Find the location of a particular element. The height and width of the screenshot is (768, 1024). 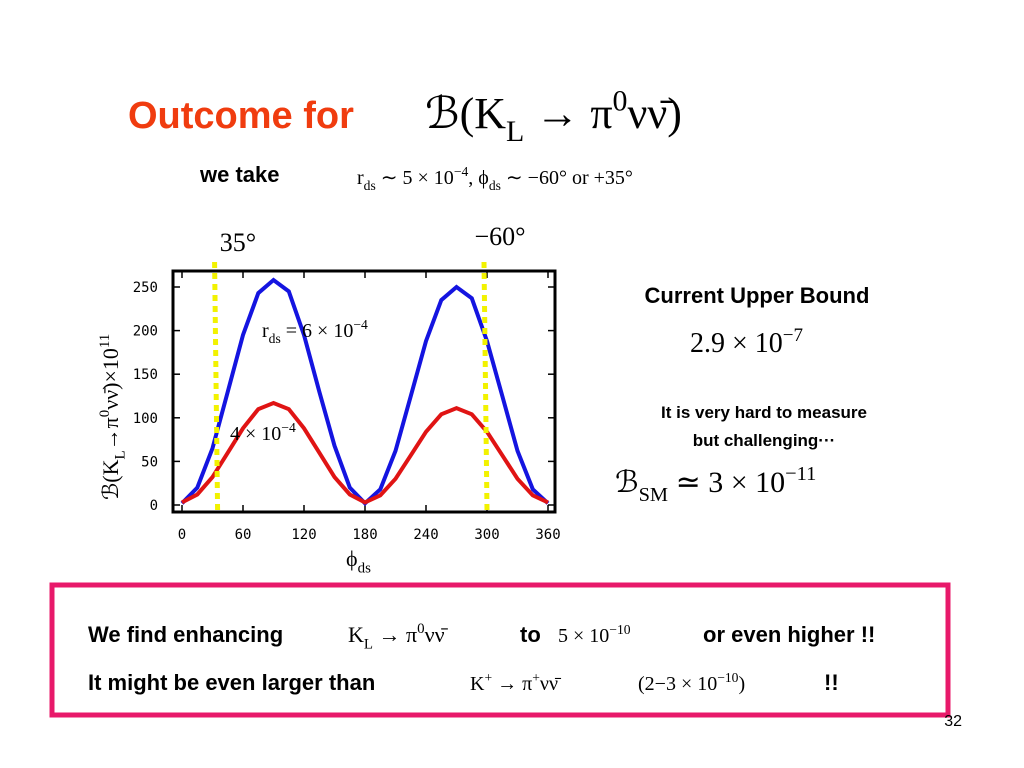

box-text: or even higher !! is located at coordinates (789, 634).